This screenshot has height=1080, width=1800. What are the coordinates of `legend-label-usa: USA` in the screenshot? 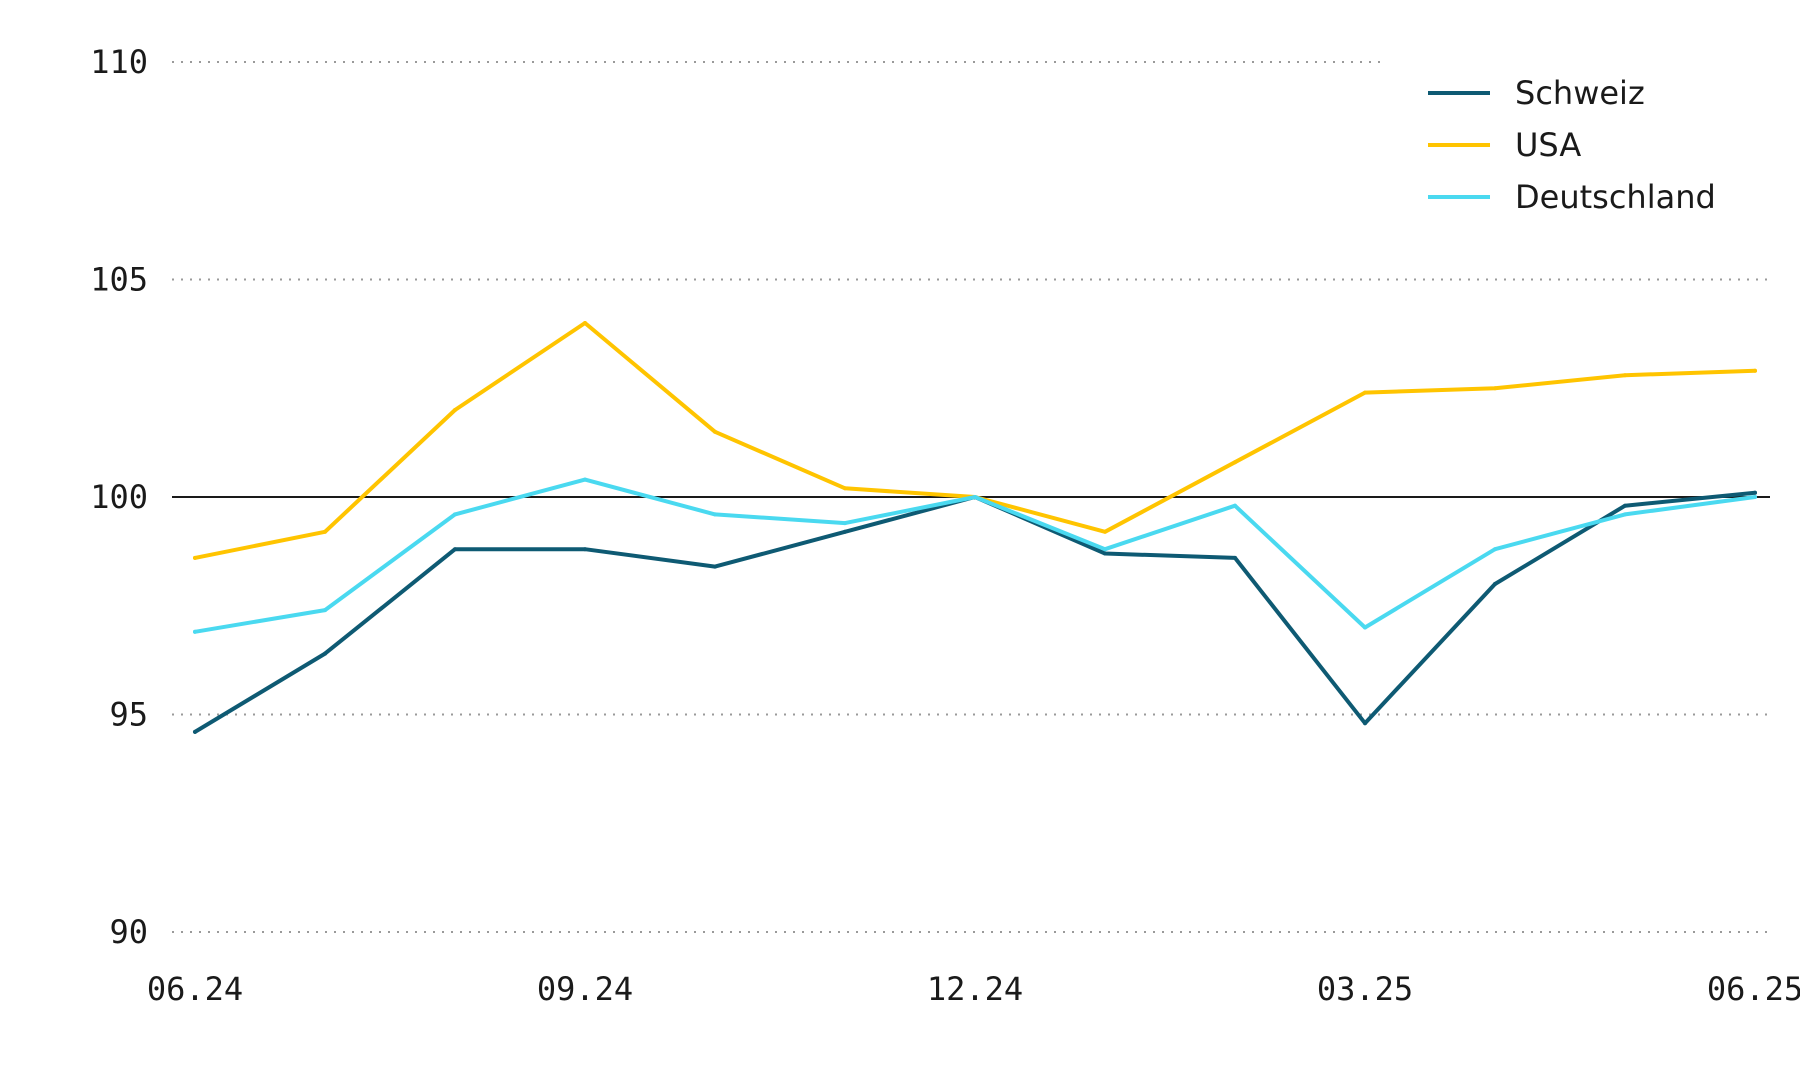 It's located at (1548, 145).